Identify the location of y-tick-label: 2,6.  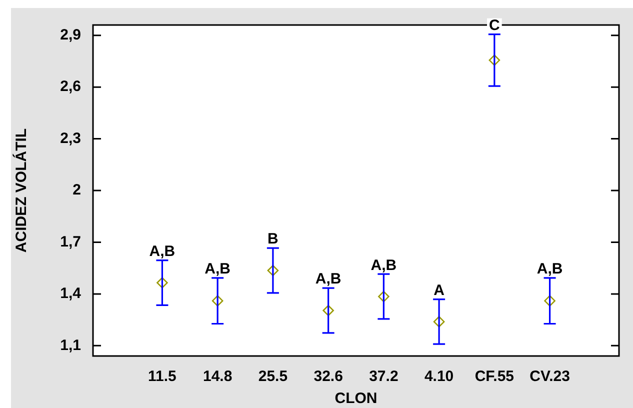
(70, 87).